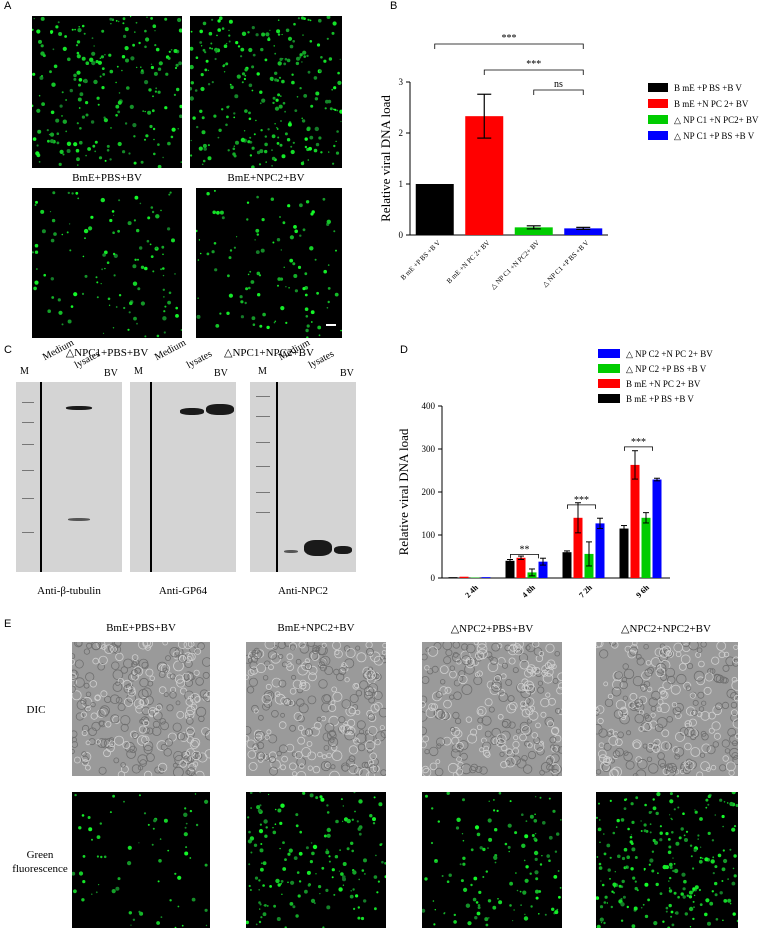 This screenshot has height=936, width=760. Describe the element at coordinates (107, 178) in the screenshot. I see `caption-a-1: BmE+PBS+BV` at that location.